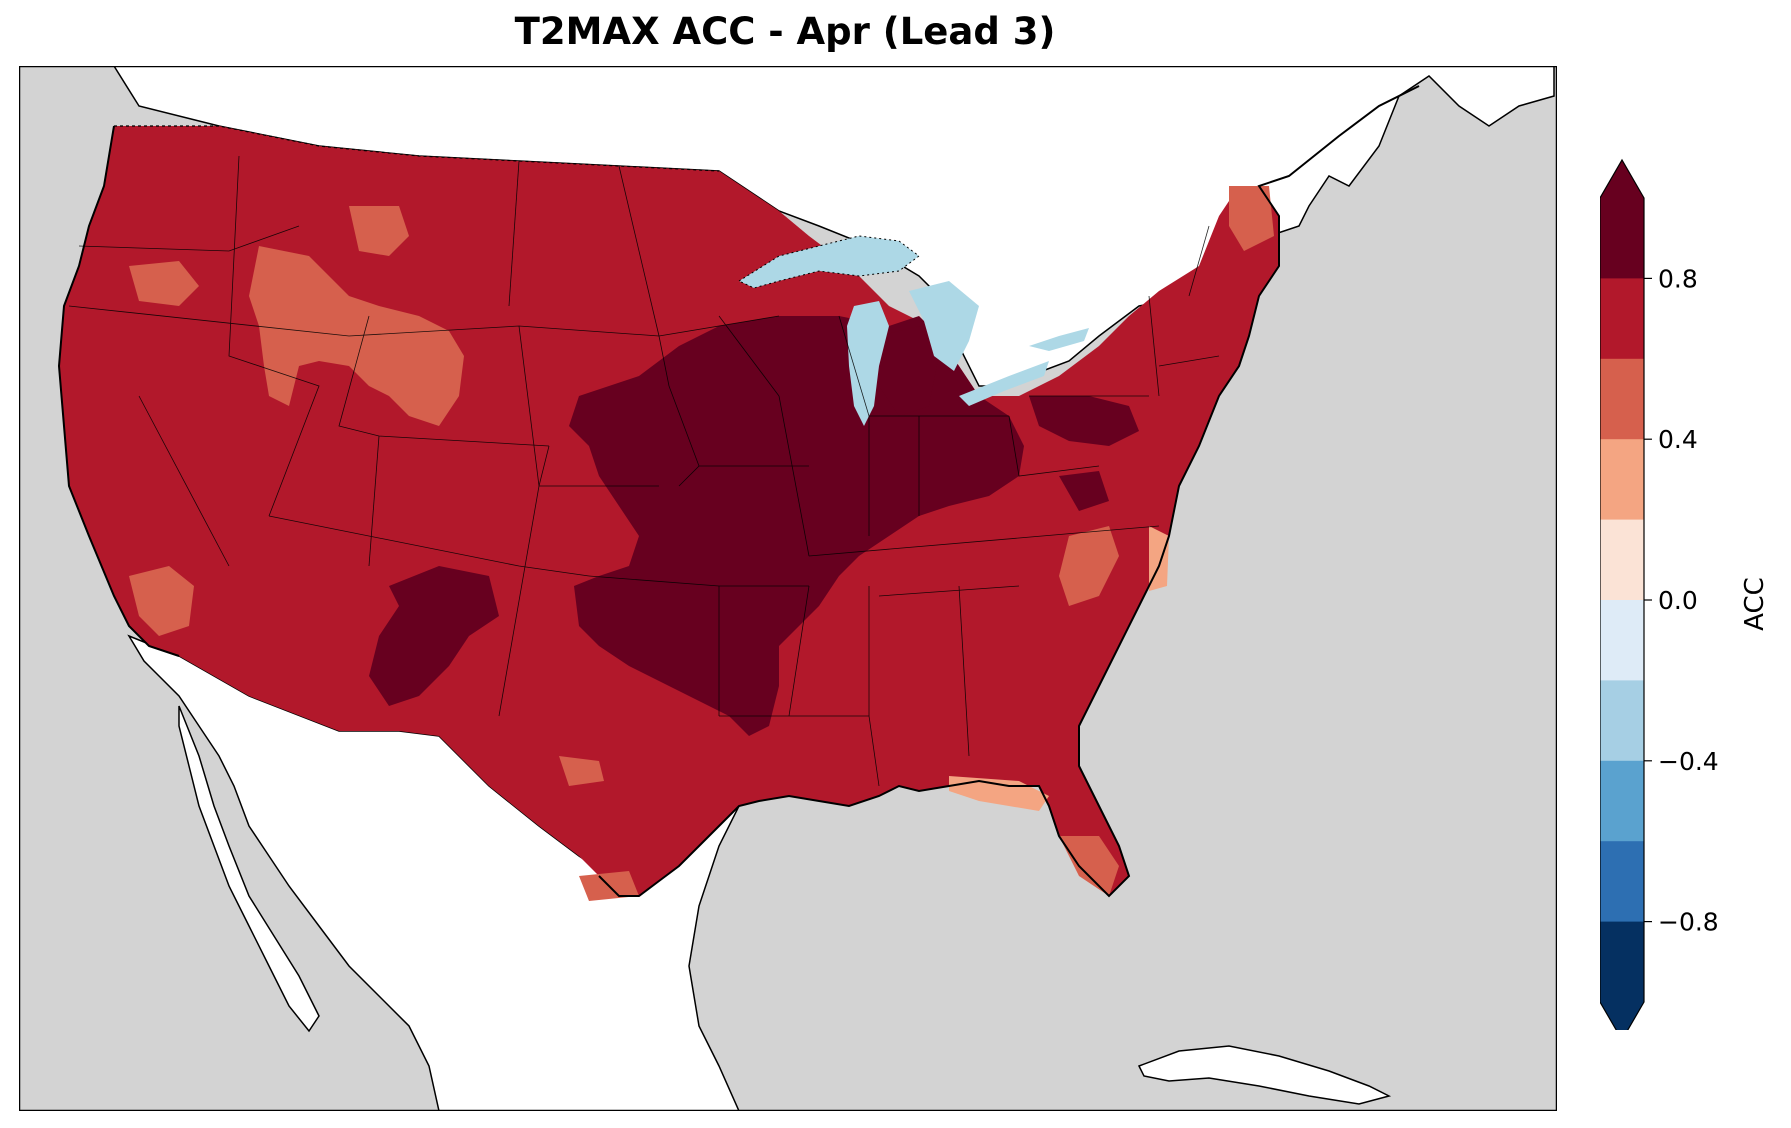 The height and width of the screenshot is (1128, 1791). Describe the element at coordinates (785, 31) in the screenshot. I see `map-title: T2MAX ACC - Apr (Lead 3)` at that location.